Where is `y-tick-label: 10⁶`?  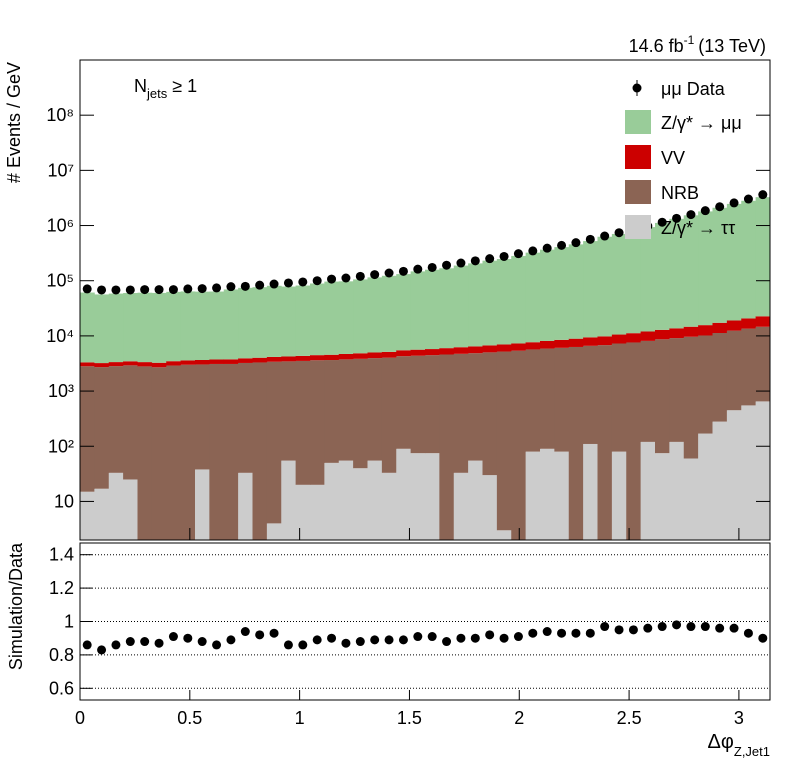 y-tick-label: 10⁶ is located at coordinates (60, 226).